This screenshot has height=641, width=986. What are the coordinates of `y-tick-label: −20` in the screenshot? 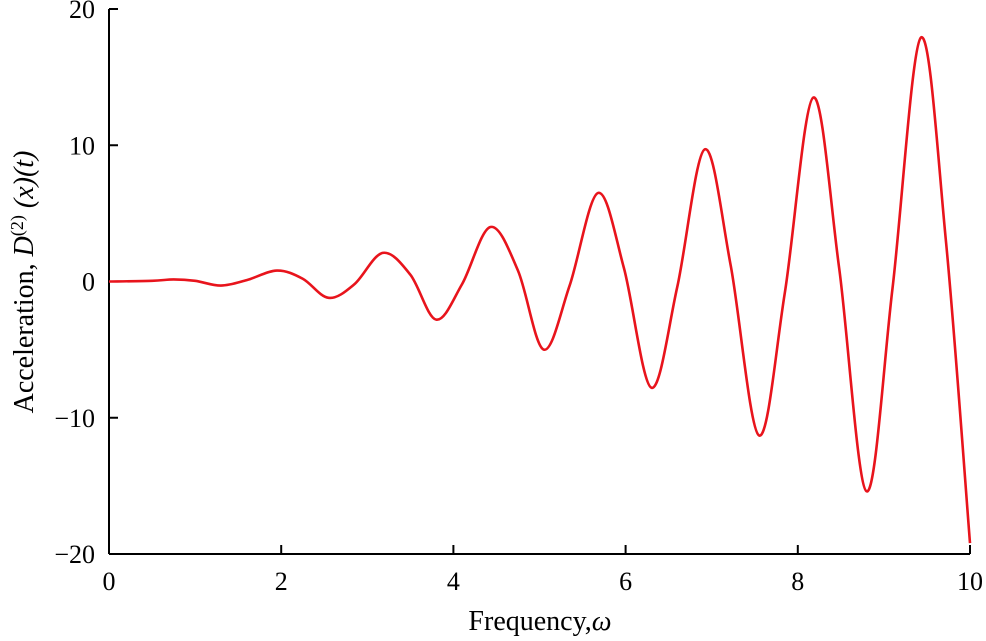 It's located at (74, 554).